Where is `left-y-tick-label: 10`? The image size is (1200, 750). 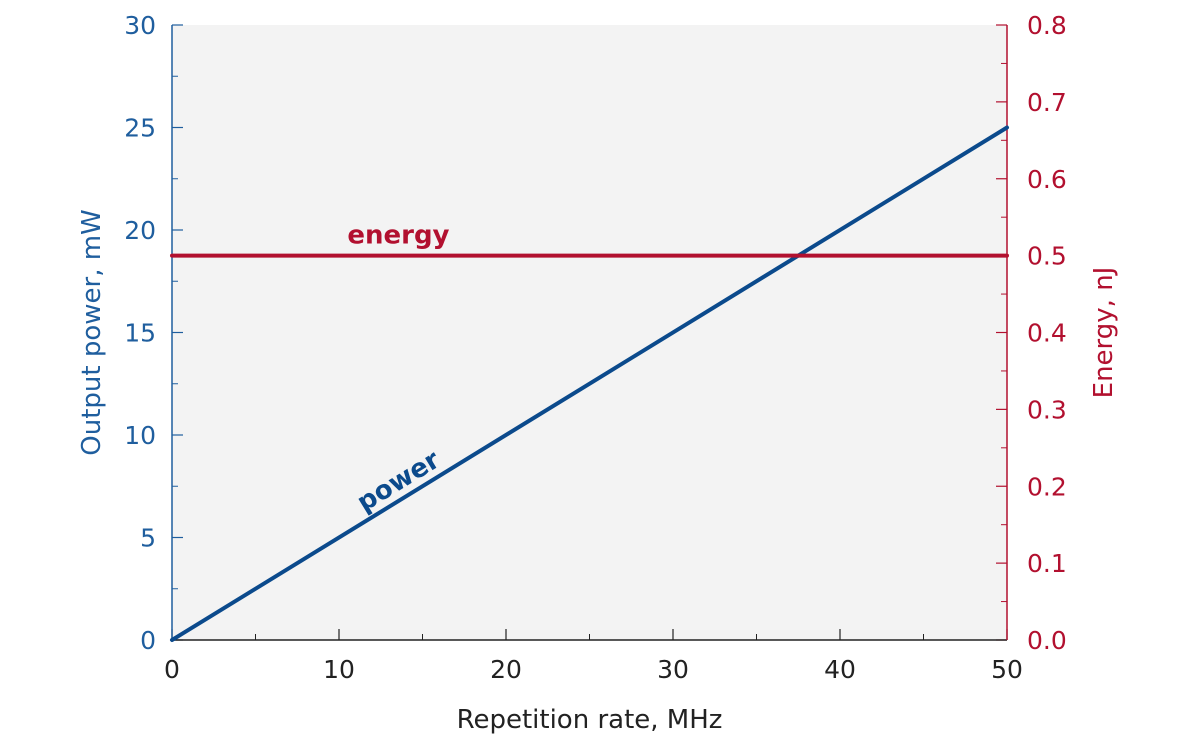 left-y-tick-label: 10 is located at coordinates (140, 435).